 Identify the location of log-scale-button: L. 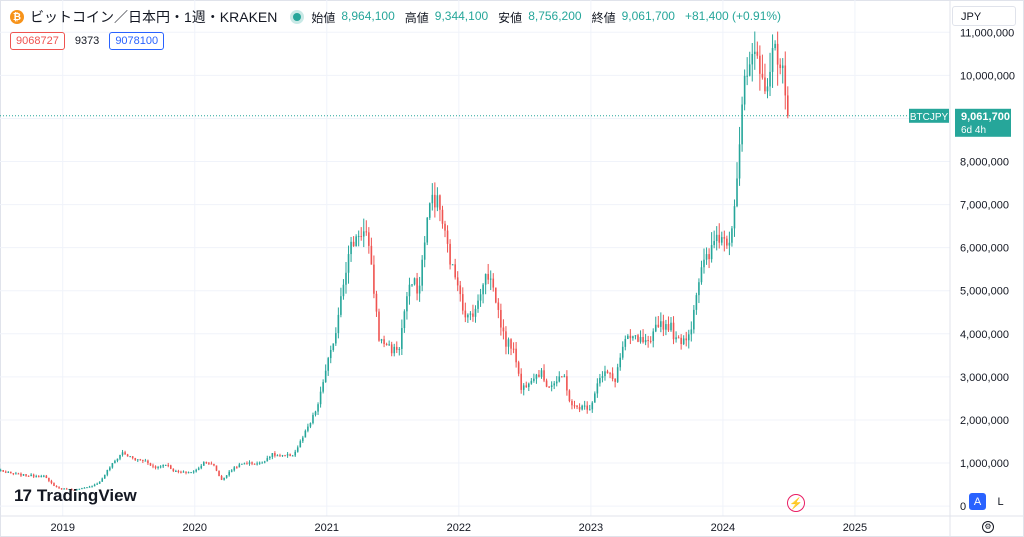
(1000, 501).